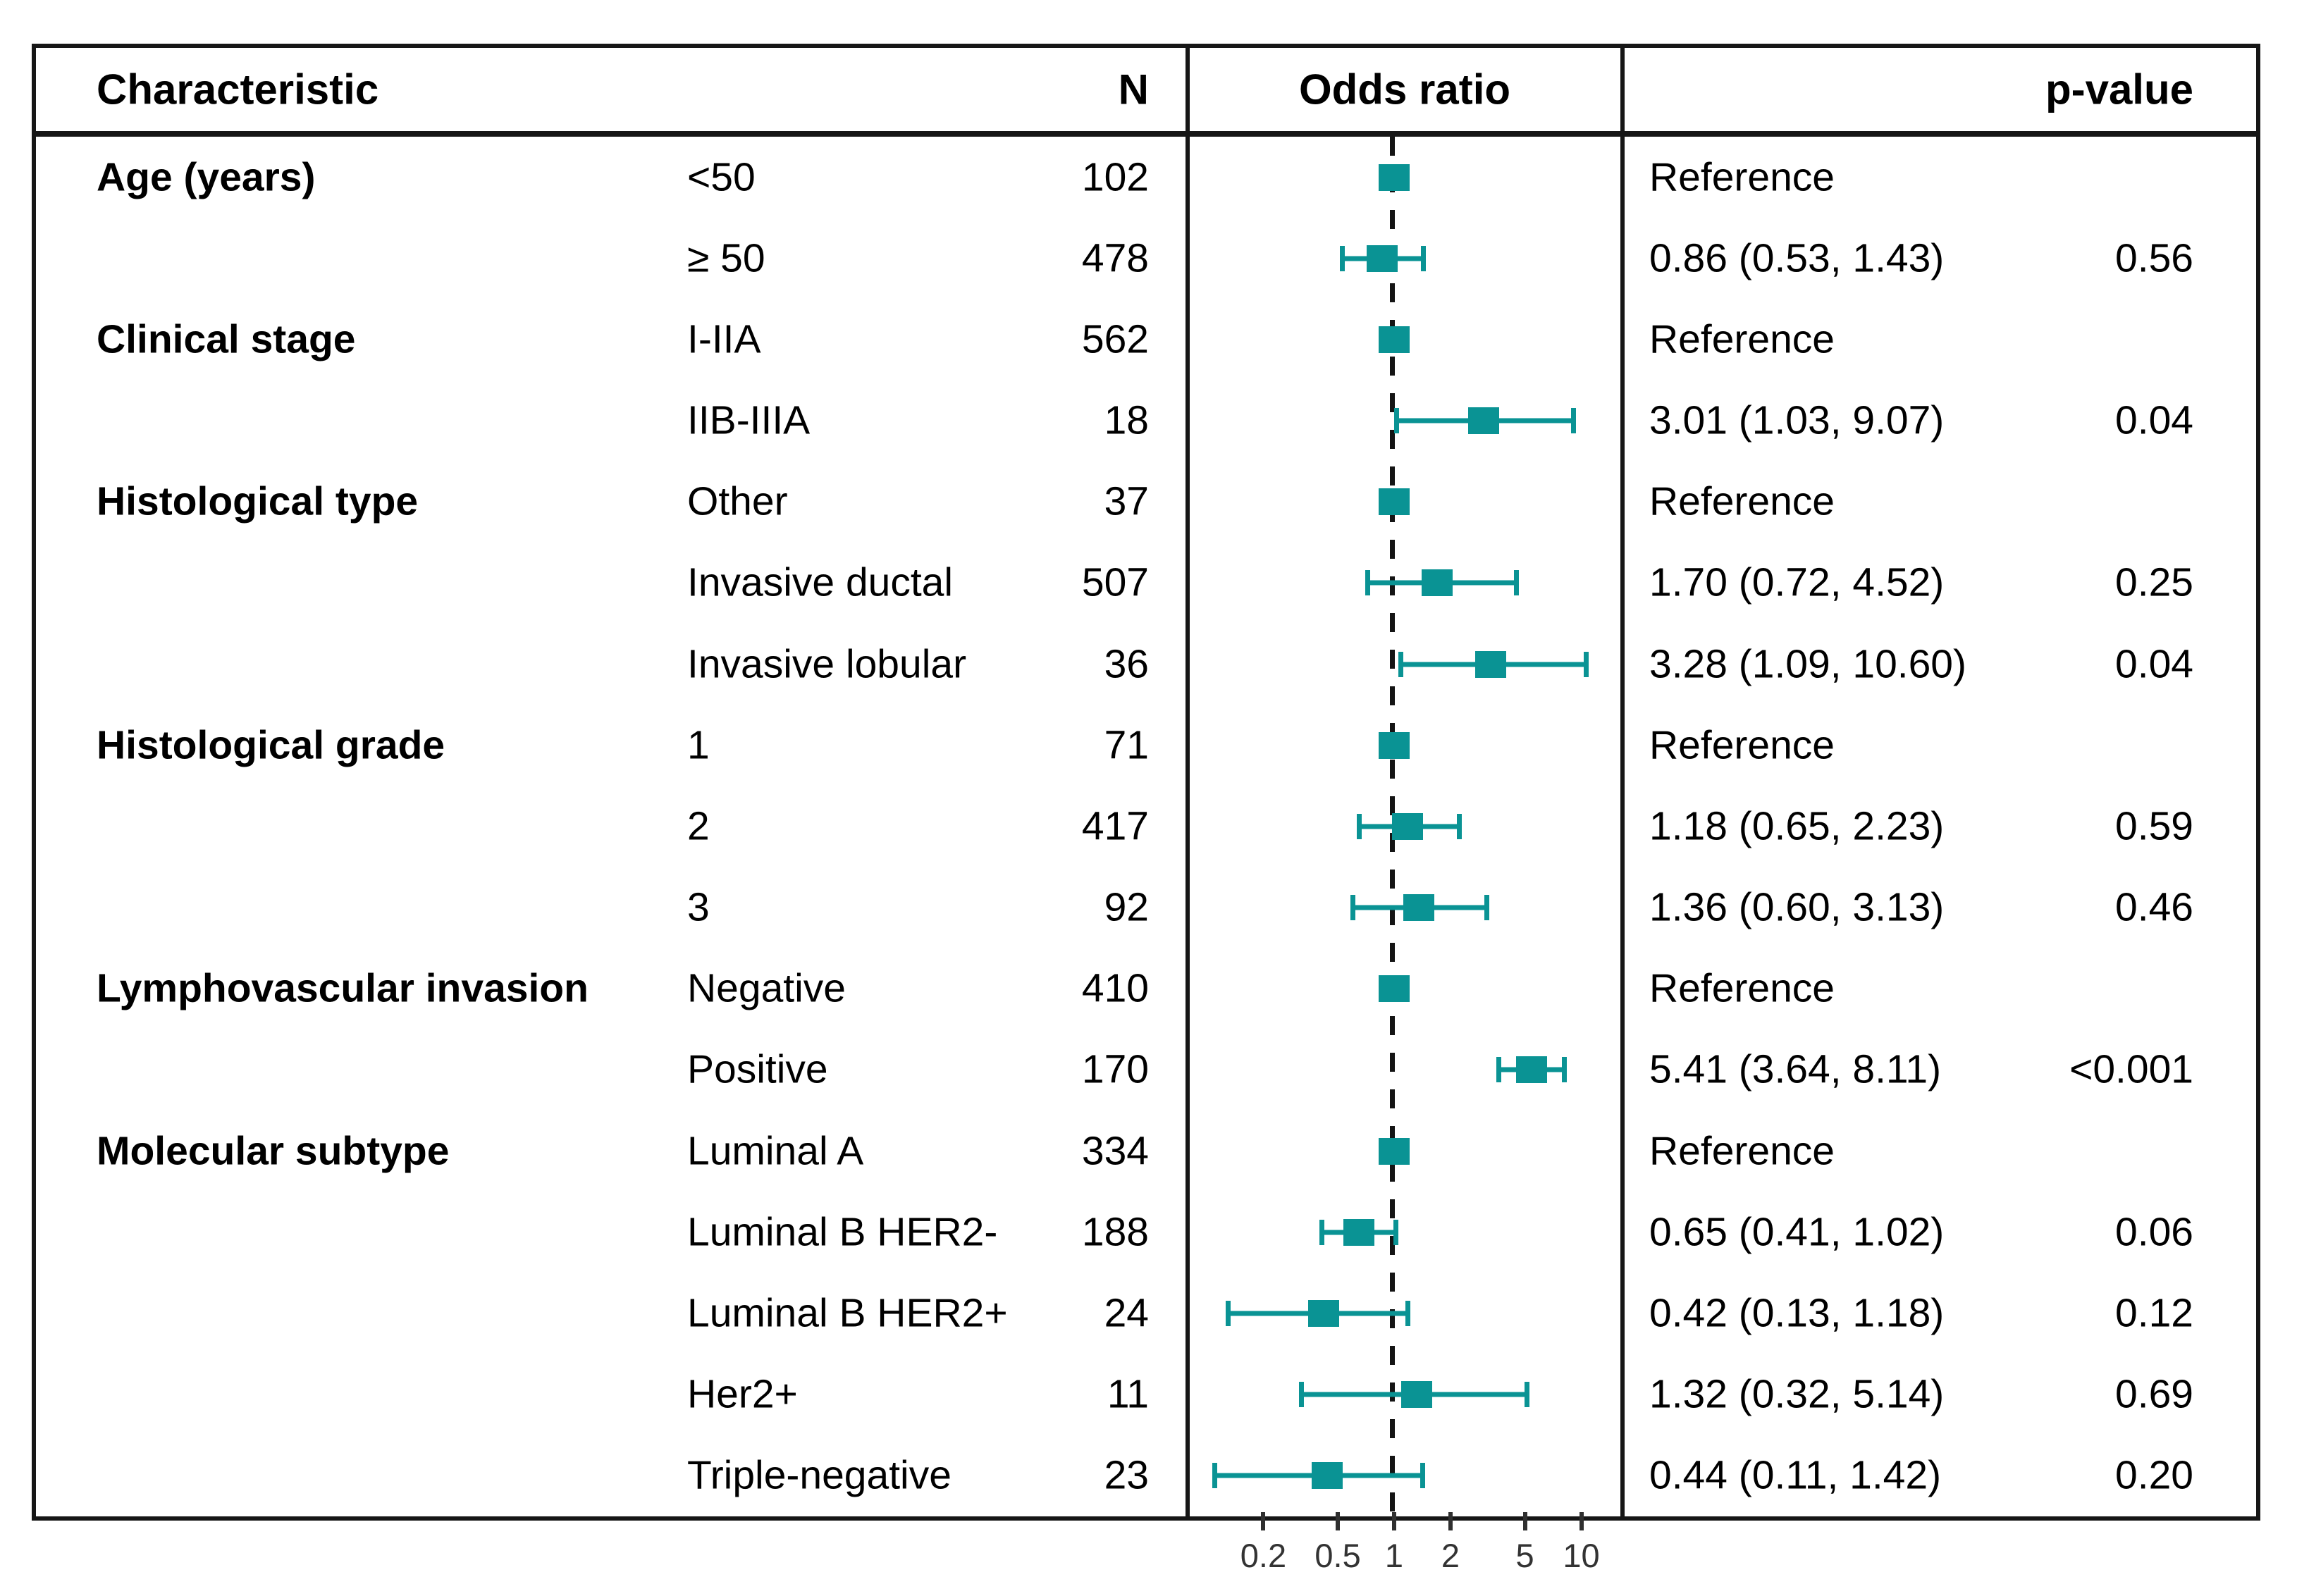 Image resolution: width=2297 pixels, height=1596 pixels. What do you see at coordinates (1264, 1556) in the screenshot?
I see `x-axis-tick-label: 0.2` at bounding box center [1264, 1556].